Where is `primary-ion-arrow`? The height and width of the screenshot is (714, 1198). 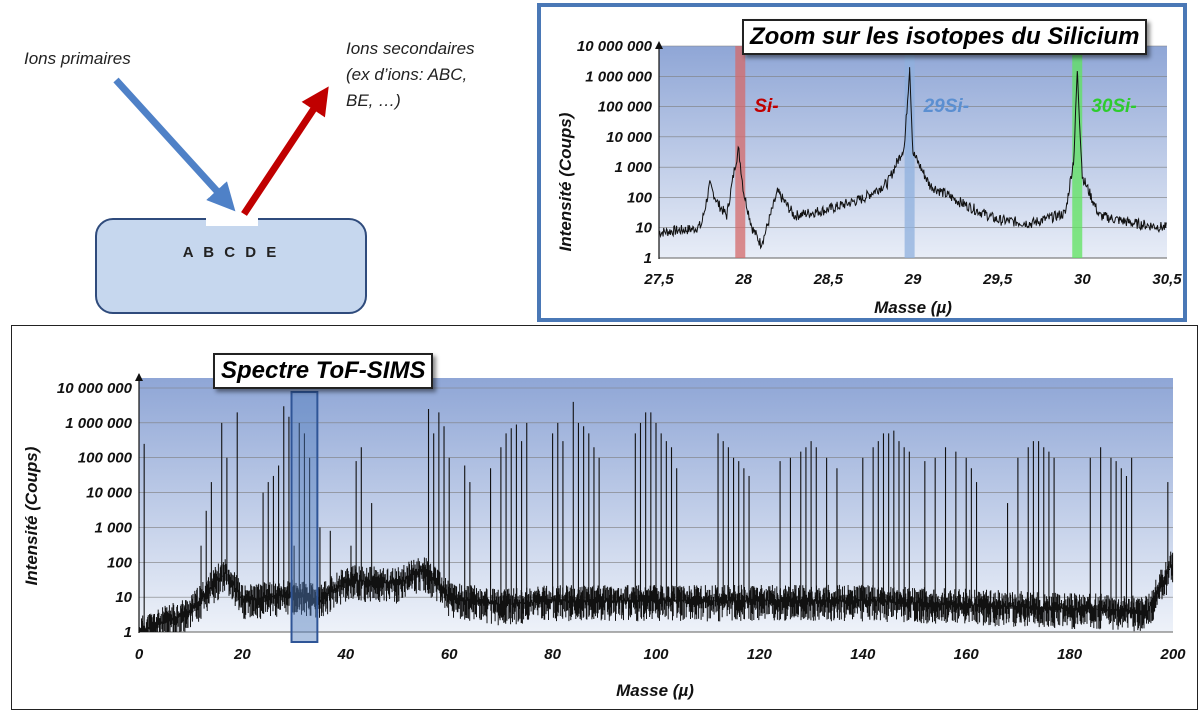 primary-ion-arrow is located at coordinates (174, 144).